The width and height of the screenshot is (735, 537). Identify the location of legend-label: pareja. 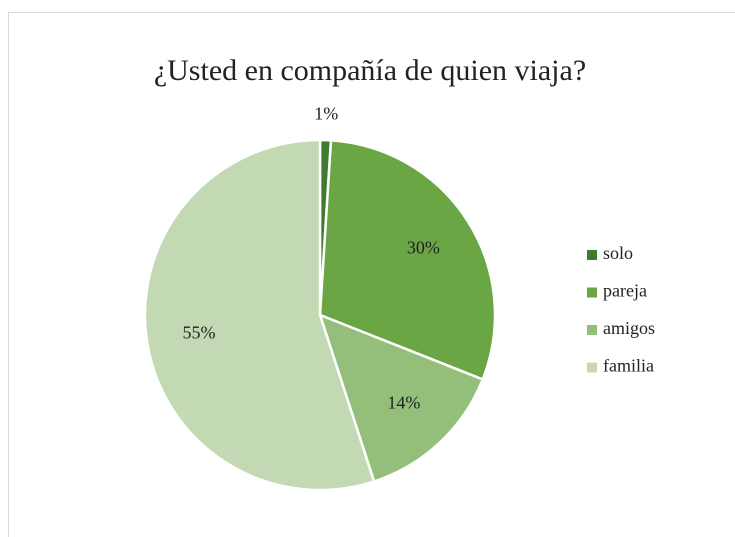
(625, 291).